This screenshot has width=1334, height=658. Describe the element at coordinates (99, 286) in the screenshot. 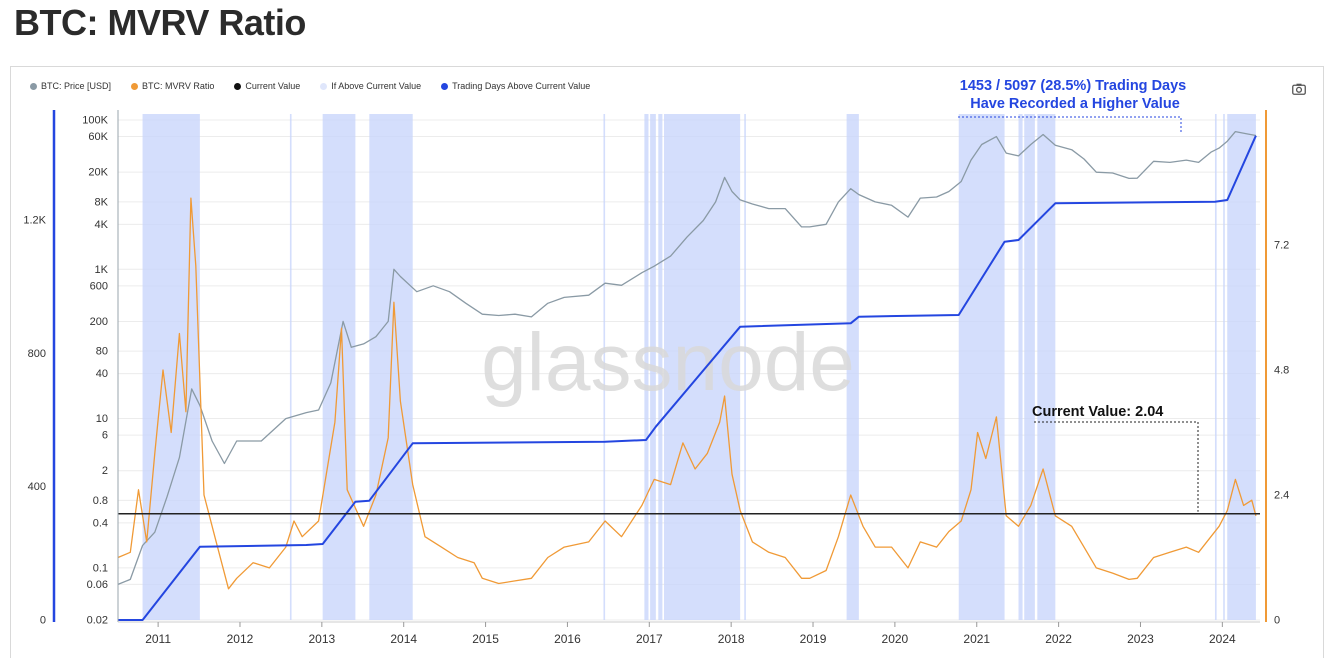

I see `price-tick-label: 600` at that location.